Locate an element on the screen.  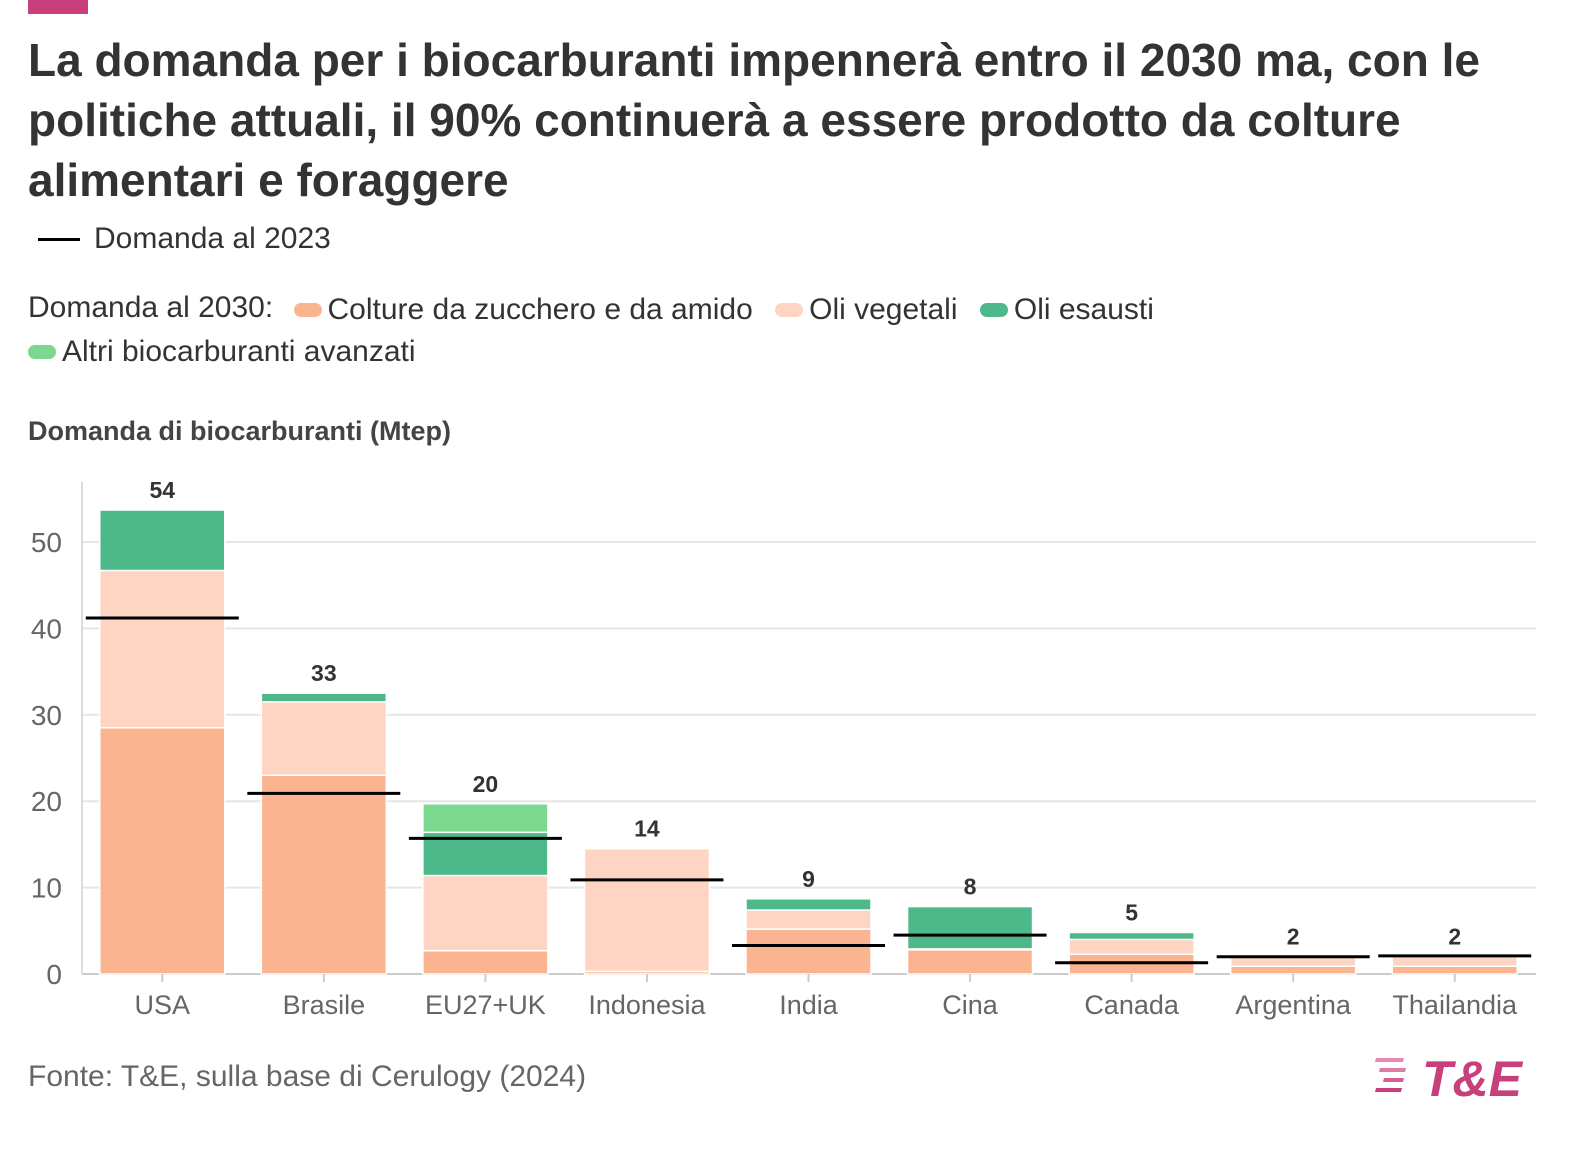
y-axis-title: Domanda di biocarburanti (Mtep) is located at coordinates (240, 431).